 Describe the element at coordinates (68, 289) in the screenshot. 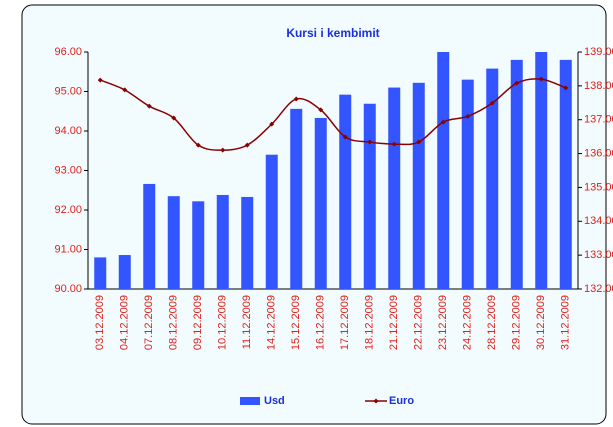

I see `y-tick-label: 90.00` at that location.